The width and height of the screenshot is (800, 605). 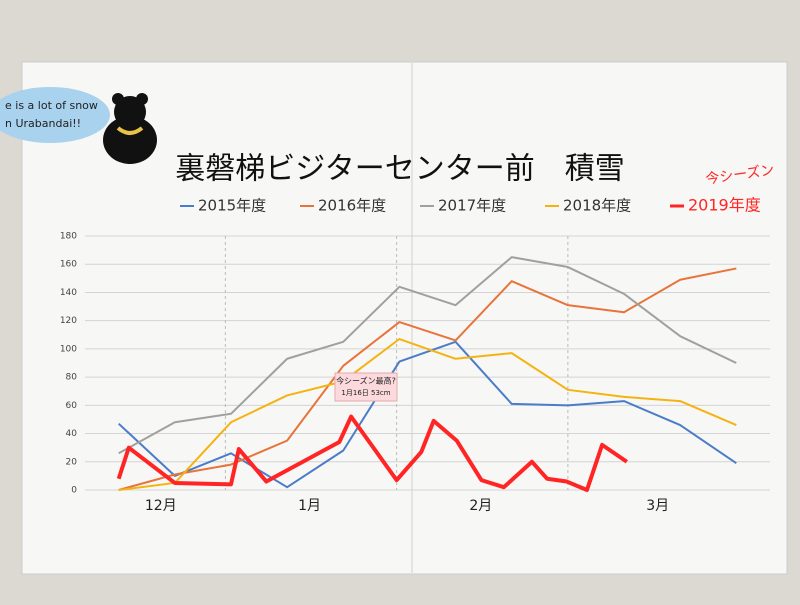 What do you see at coordinates (72, 378) in the screenshot?
I see `y-tick-label: 80` at bounding box center [72, 378].